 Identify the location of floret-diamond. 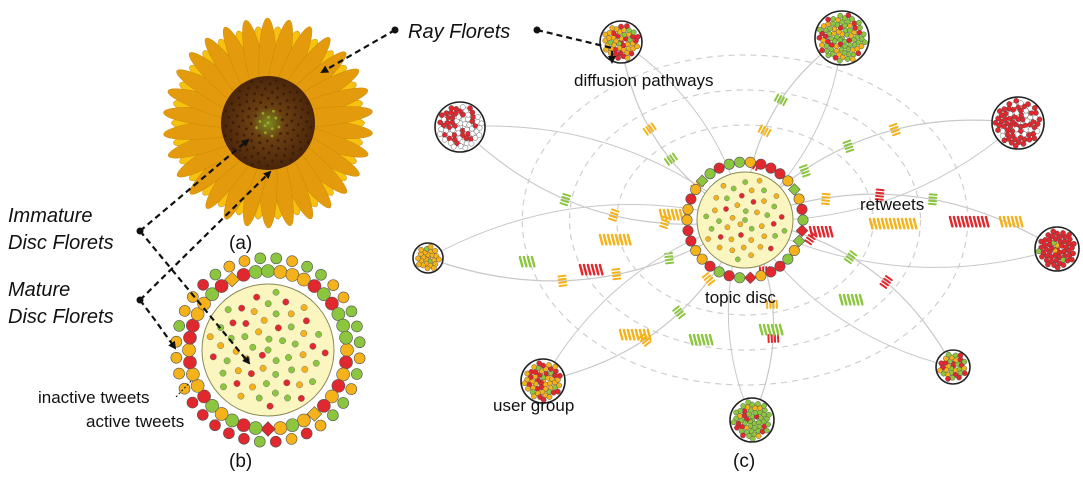
(702, 181).